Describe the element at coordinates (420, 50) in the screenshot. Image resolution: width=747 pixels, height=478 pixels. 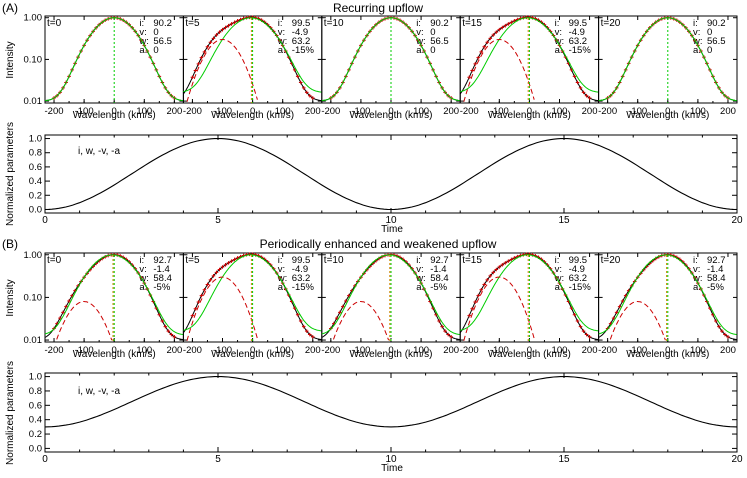
I see `a-spectrum-2-stat-a-label: a:` at that location.